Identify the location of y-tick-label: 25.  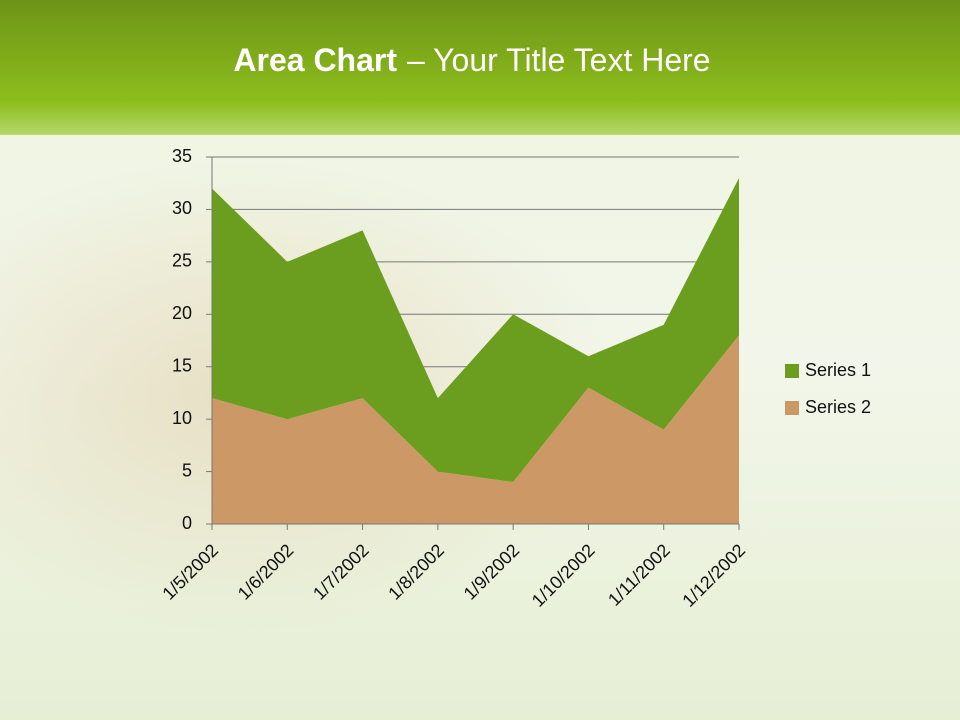
(182, 261).